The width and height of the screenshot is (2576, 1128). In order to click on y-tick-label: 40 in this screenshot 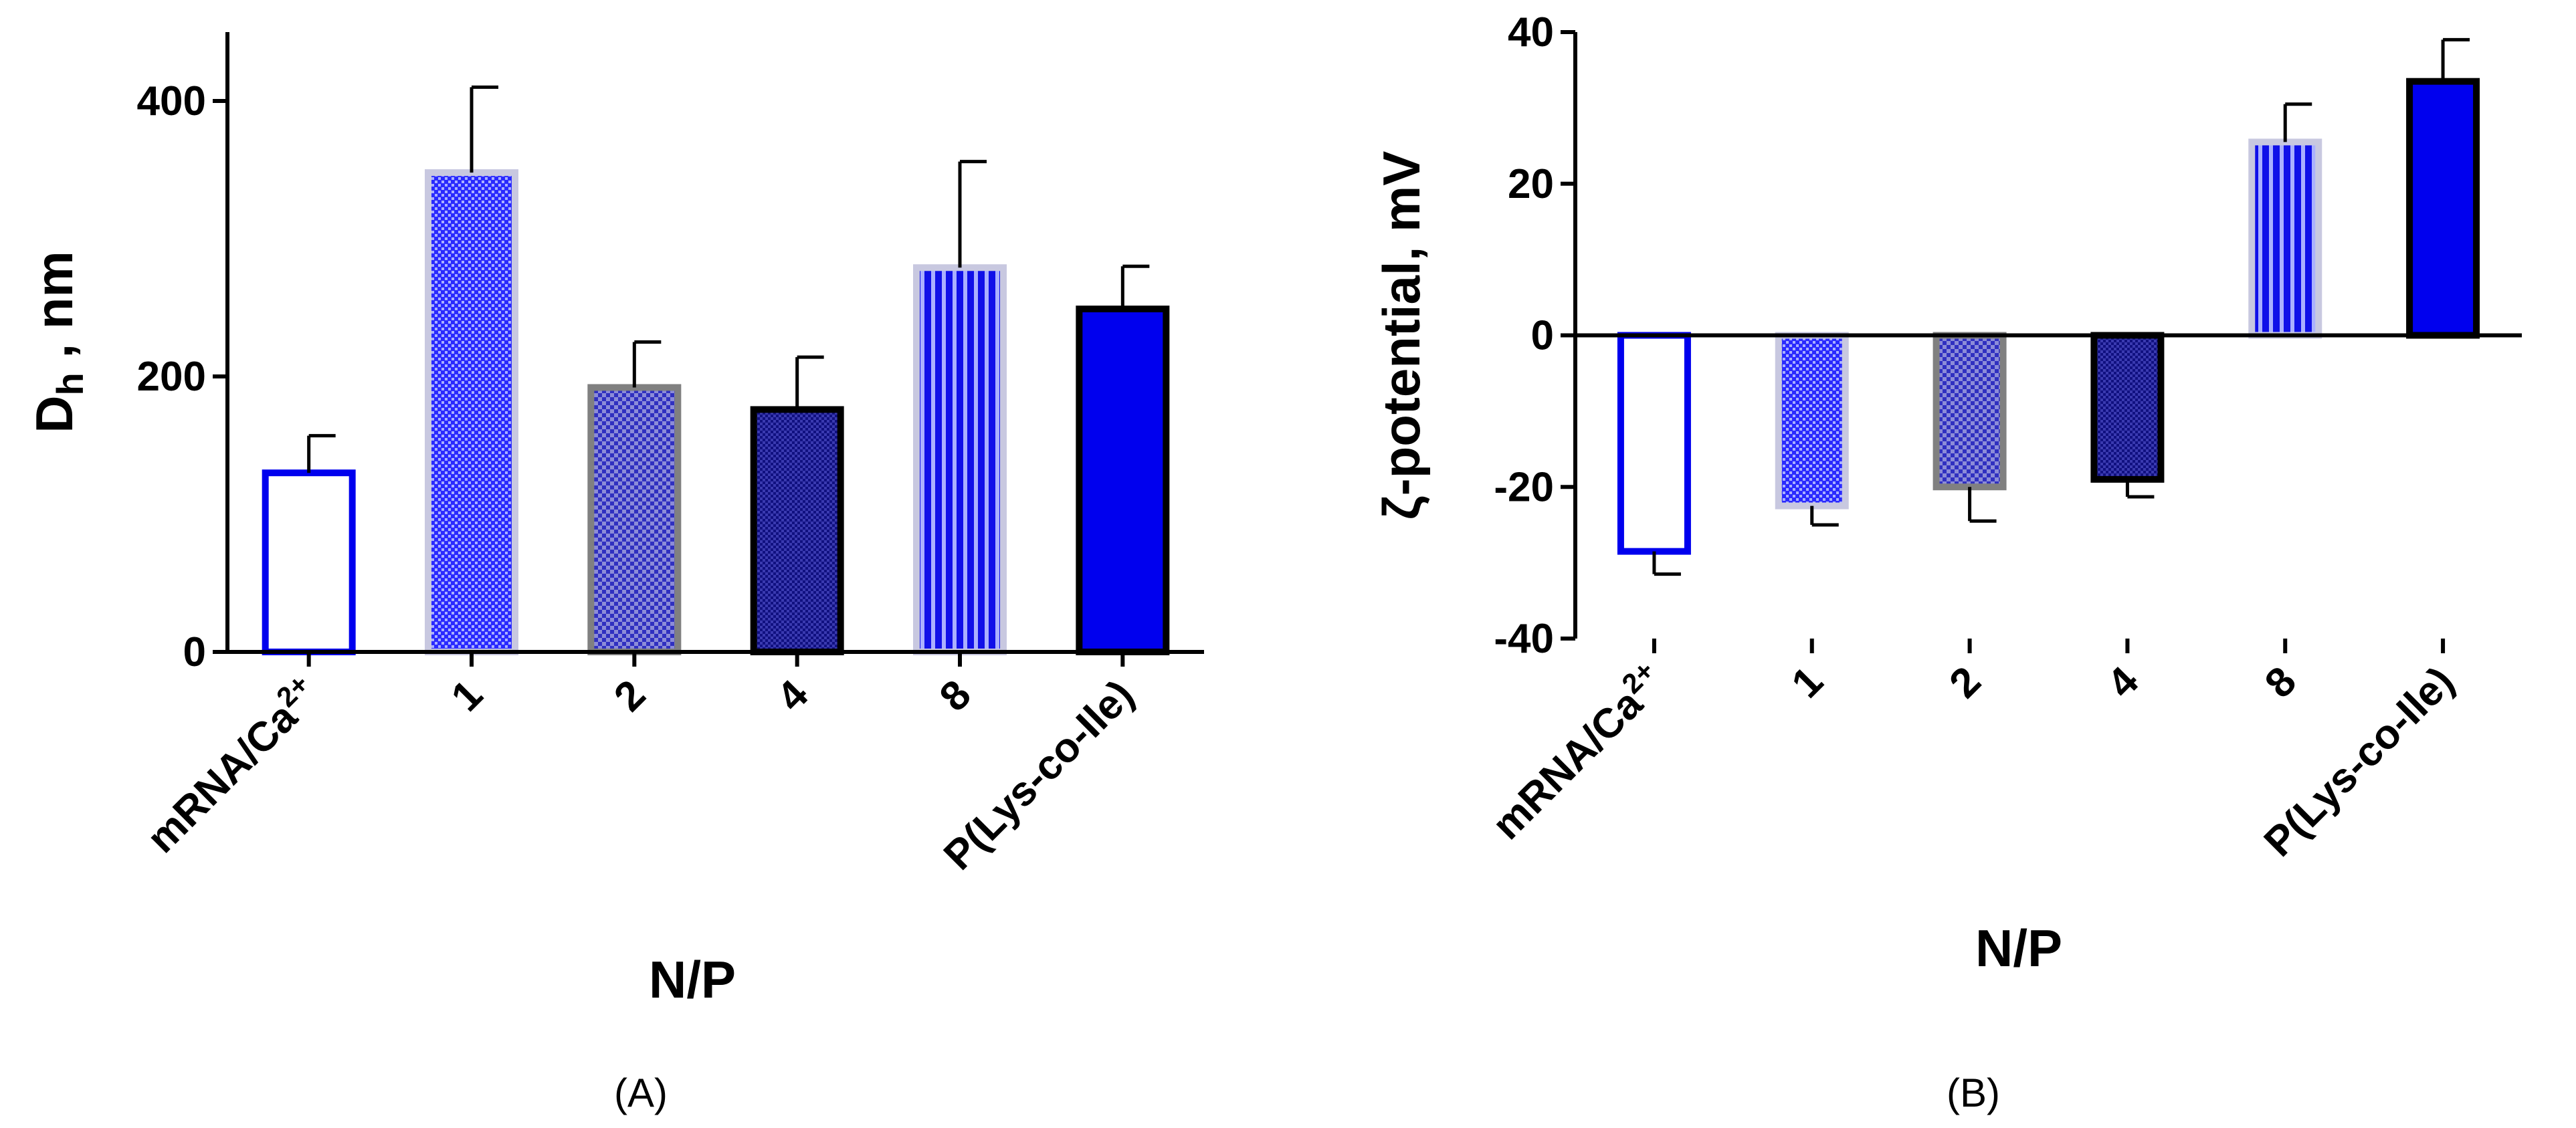, I will do `click(1531, 32)`.